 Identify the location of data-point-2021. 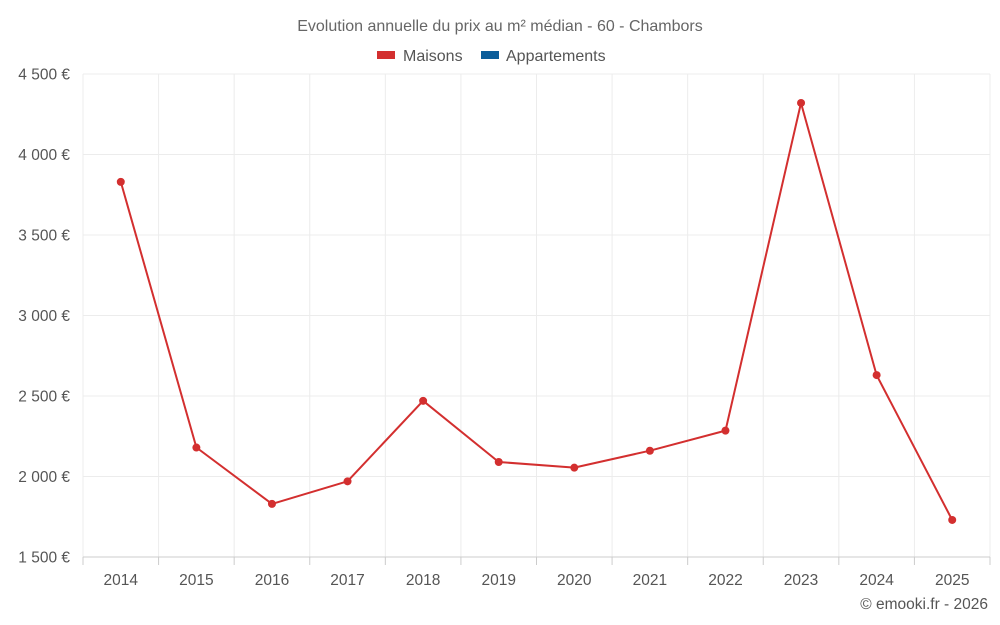
(649, 450).